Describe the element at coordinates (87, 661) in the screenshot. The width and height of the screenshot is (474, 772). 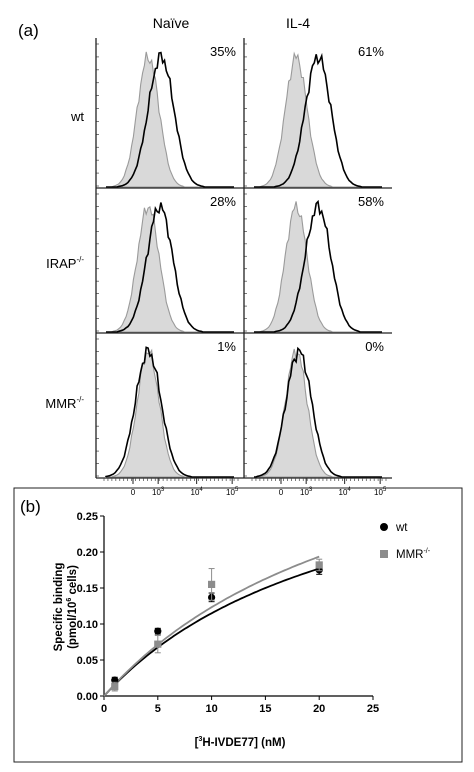
I see `y-tick-label: 0.05` at that location.